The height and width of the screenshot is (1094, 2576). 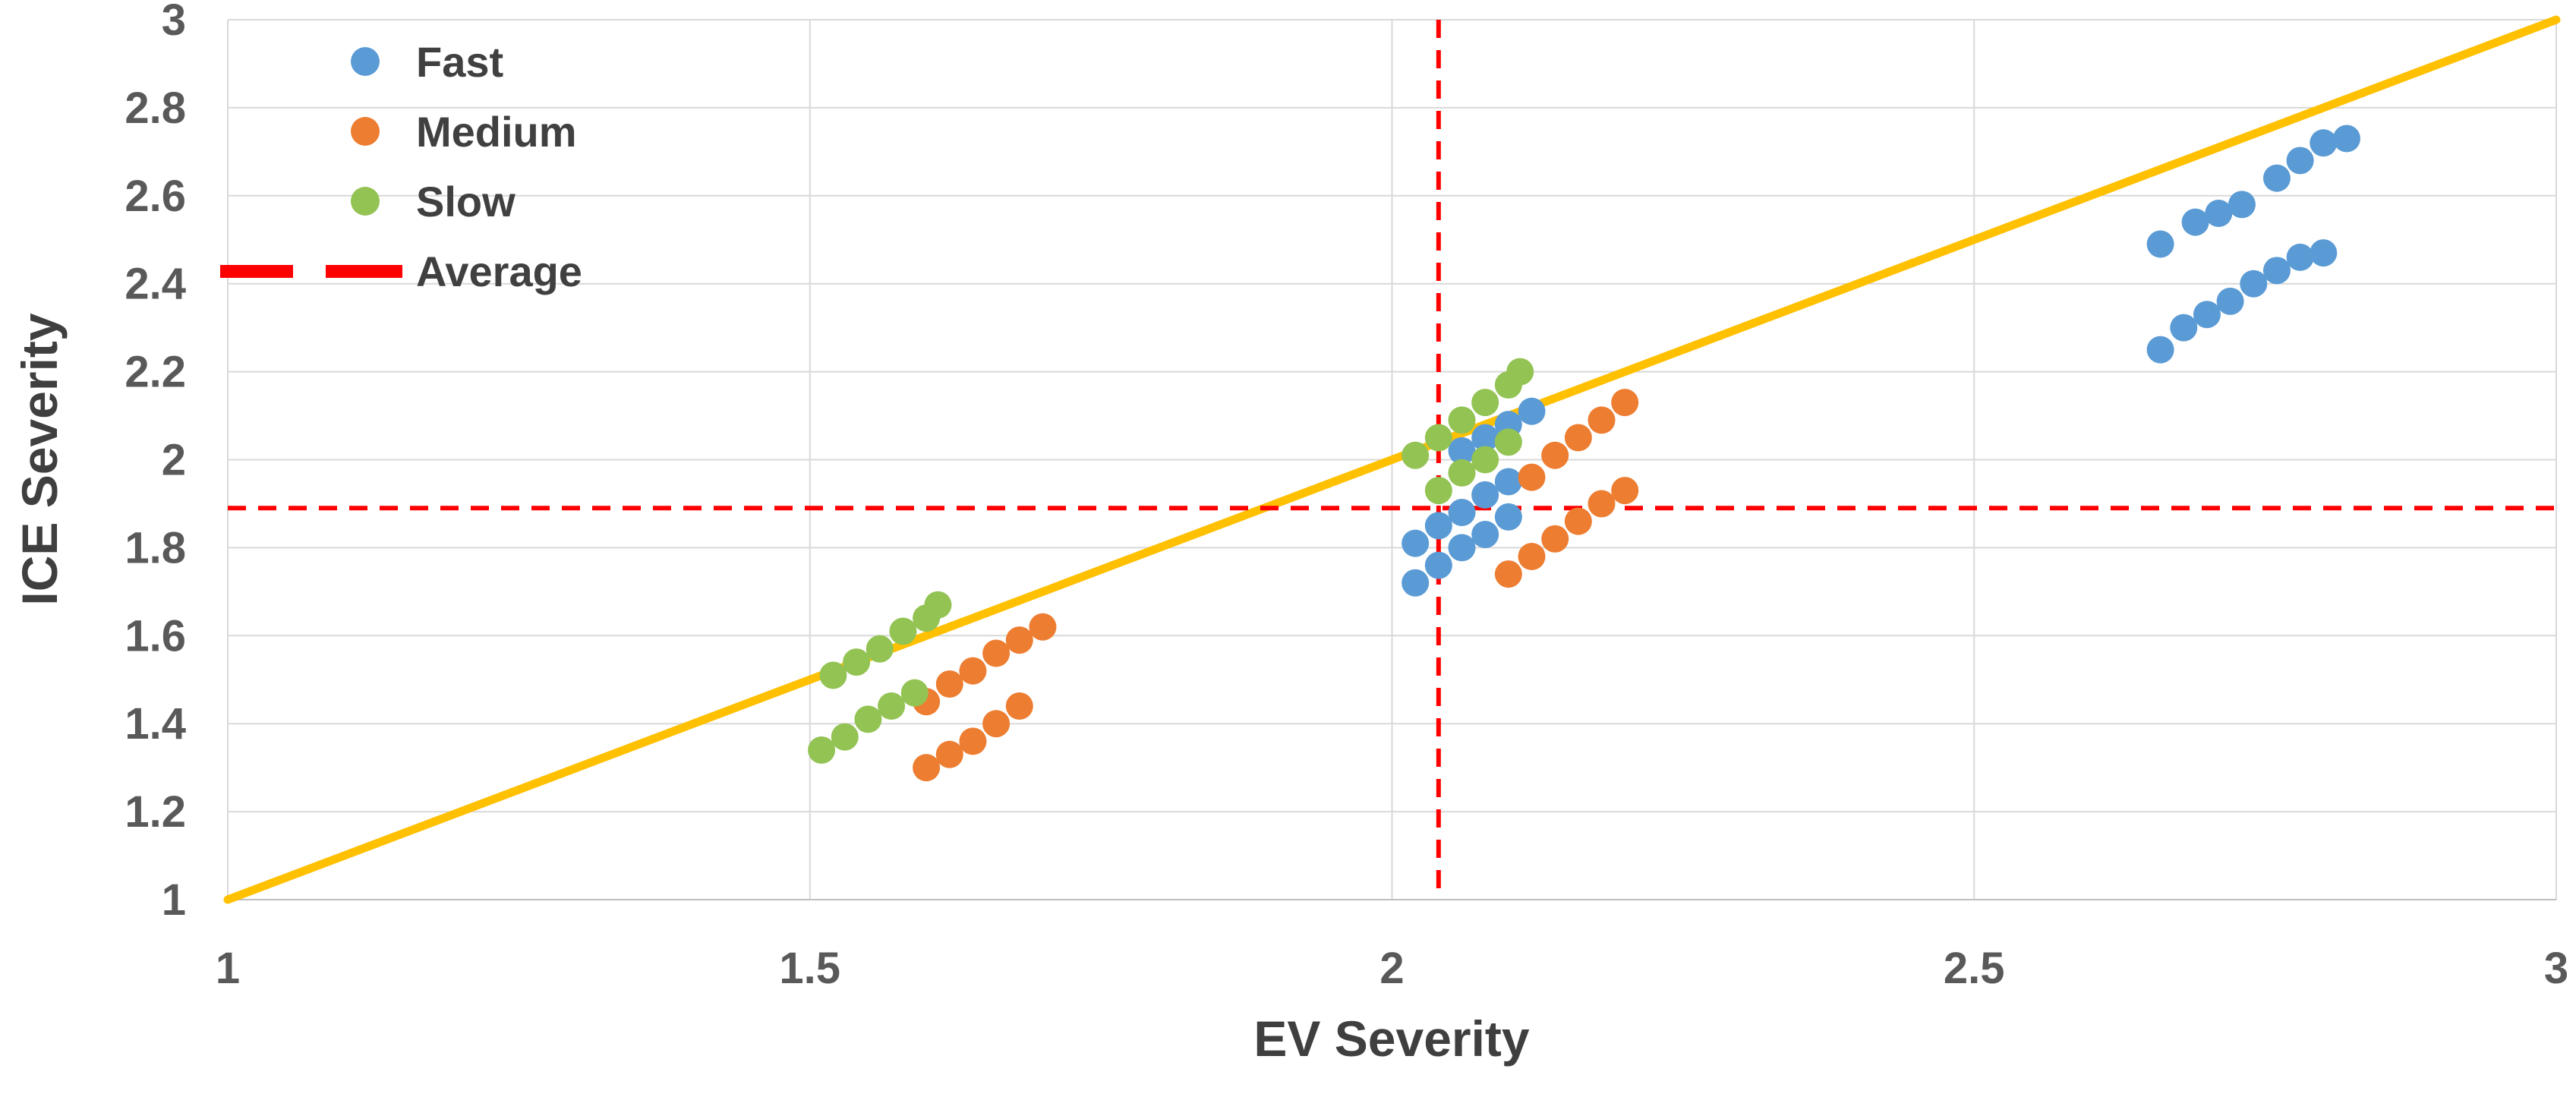 What do you see at coordinates (1391, 1038) in the screenshot?
I see `x-axis-title: EV Severity` at bounding box center [1391, 1038].